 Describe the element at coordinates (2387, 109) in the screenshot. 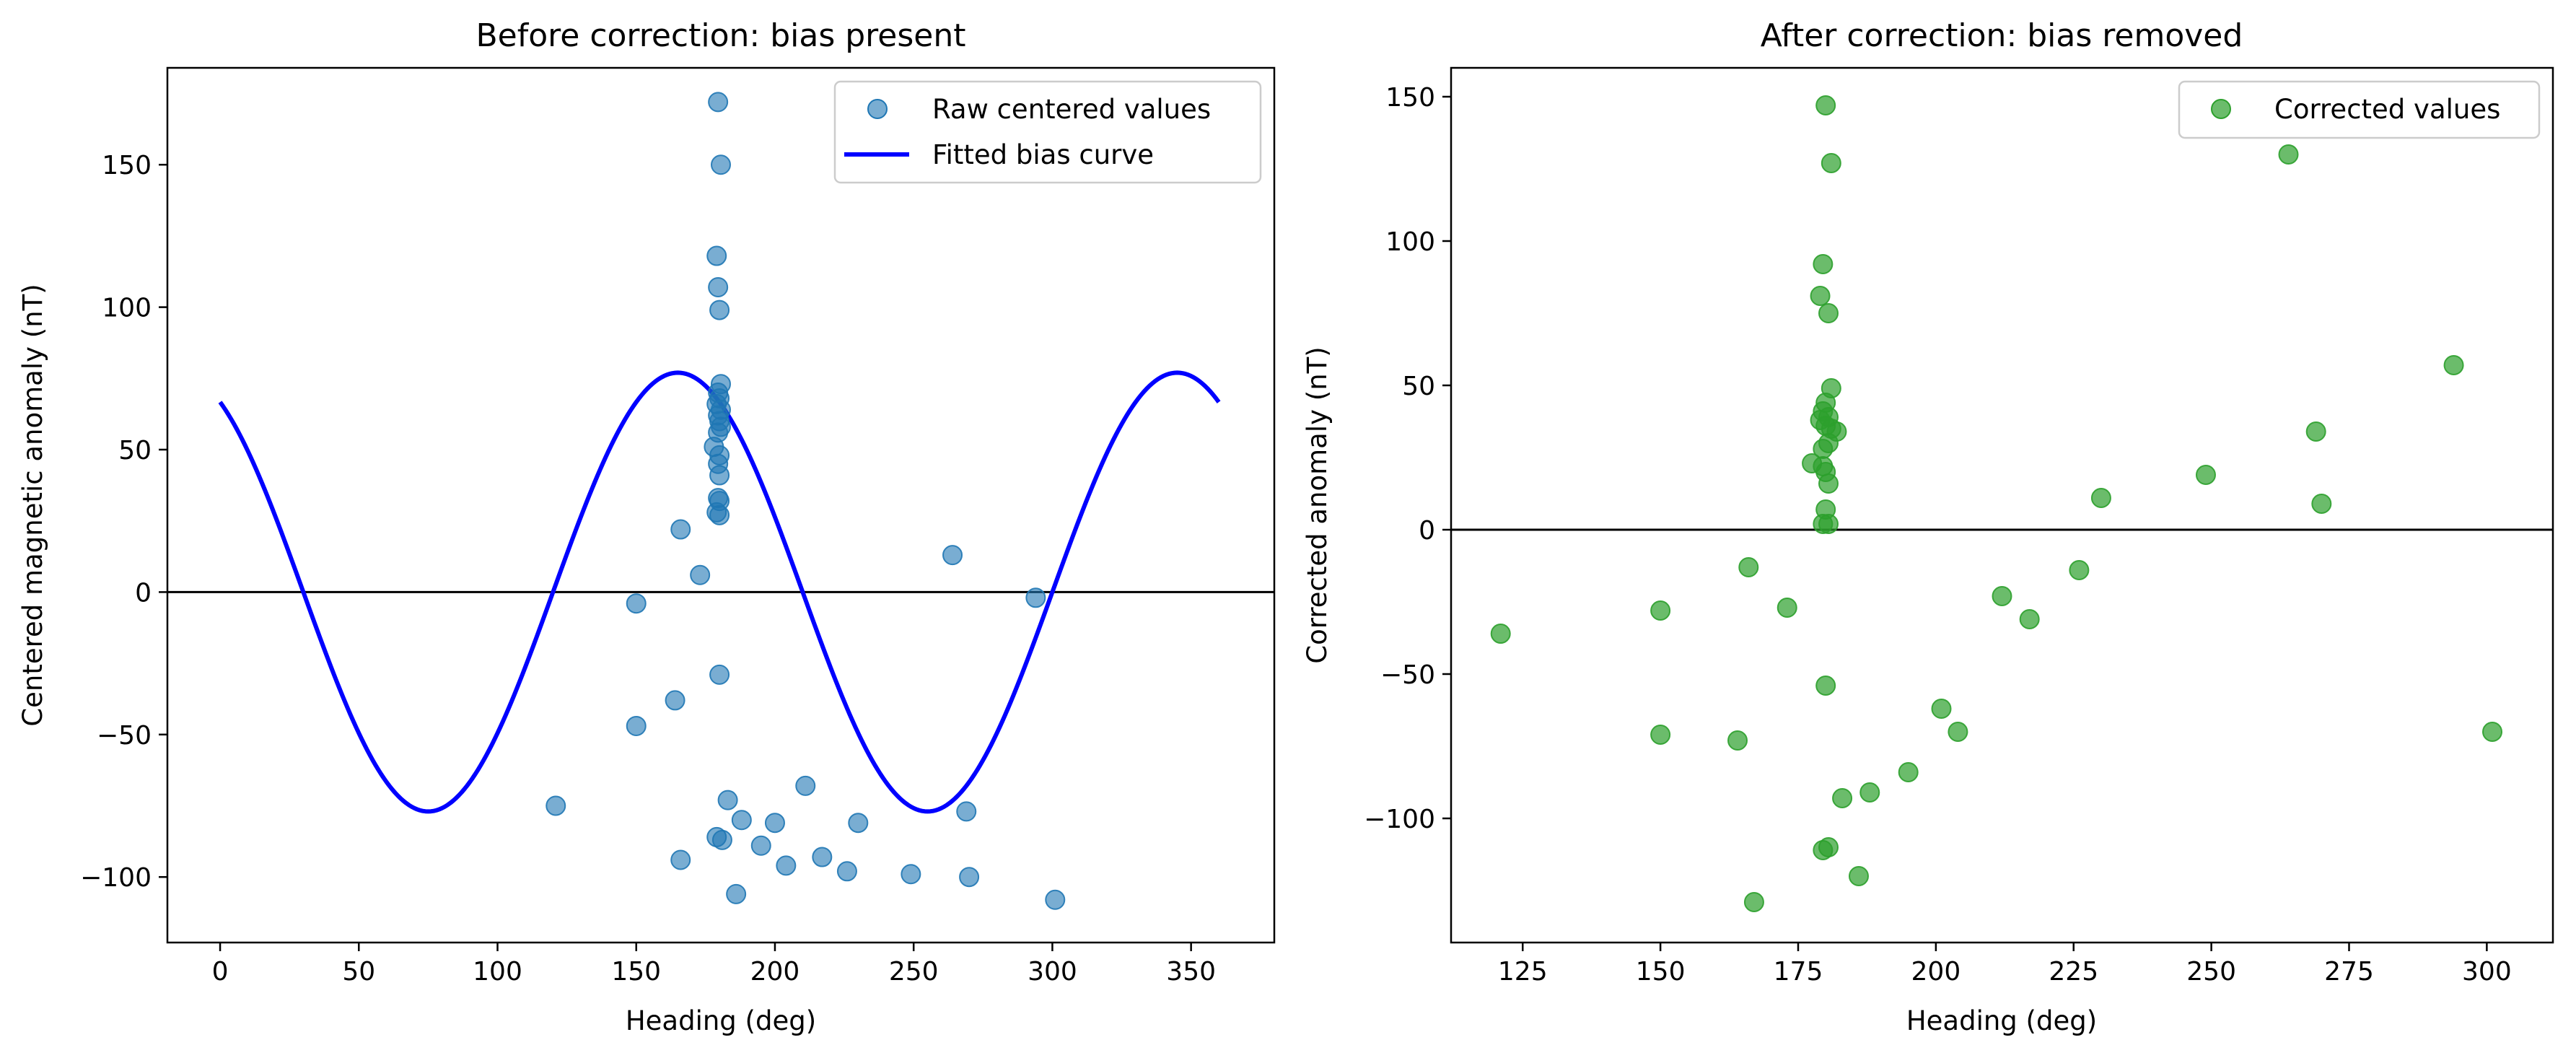

I see `legend-label-corrected-values: Corrected values` at that location.